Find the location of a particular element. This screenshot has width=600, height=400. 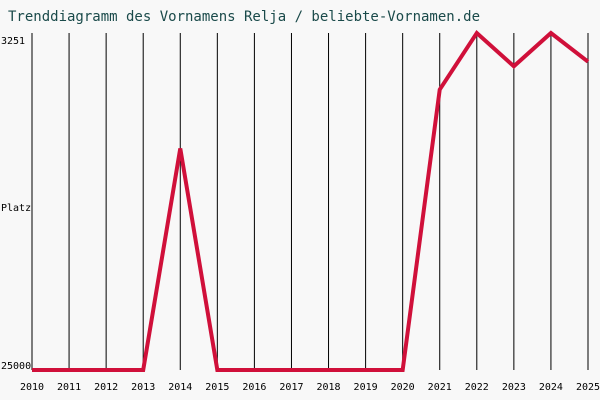

x-tick-label: 2011 is located at coordinates (69, 387).